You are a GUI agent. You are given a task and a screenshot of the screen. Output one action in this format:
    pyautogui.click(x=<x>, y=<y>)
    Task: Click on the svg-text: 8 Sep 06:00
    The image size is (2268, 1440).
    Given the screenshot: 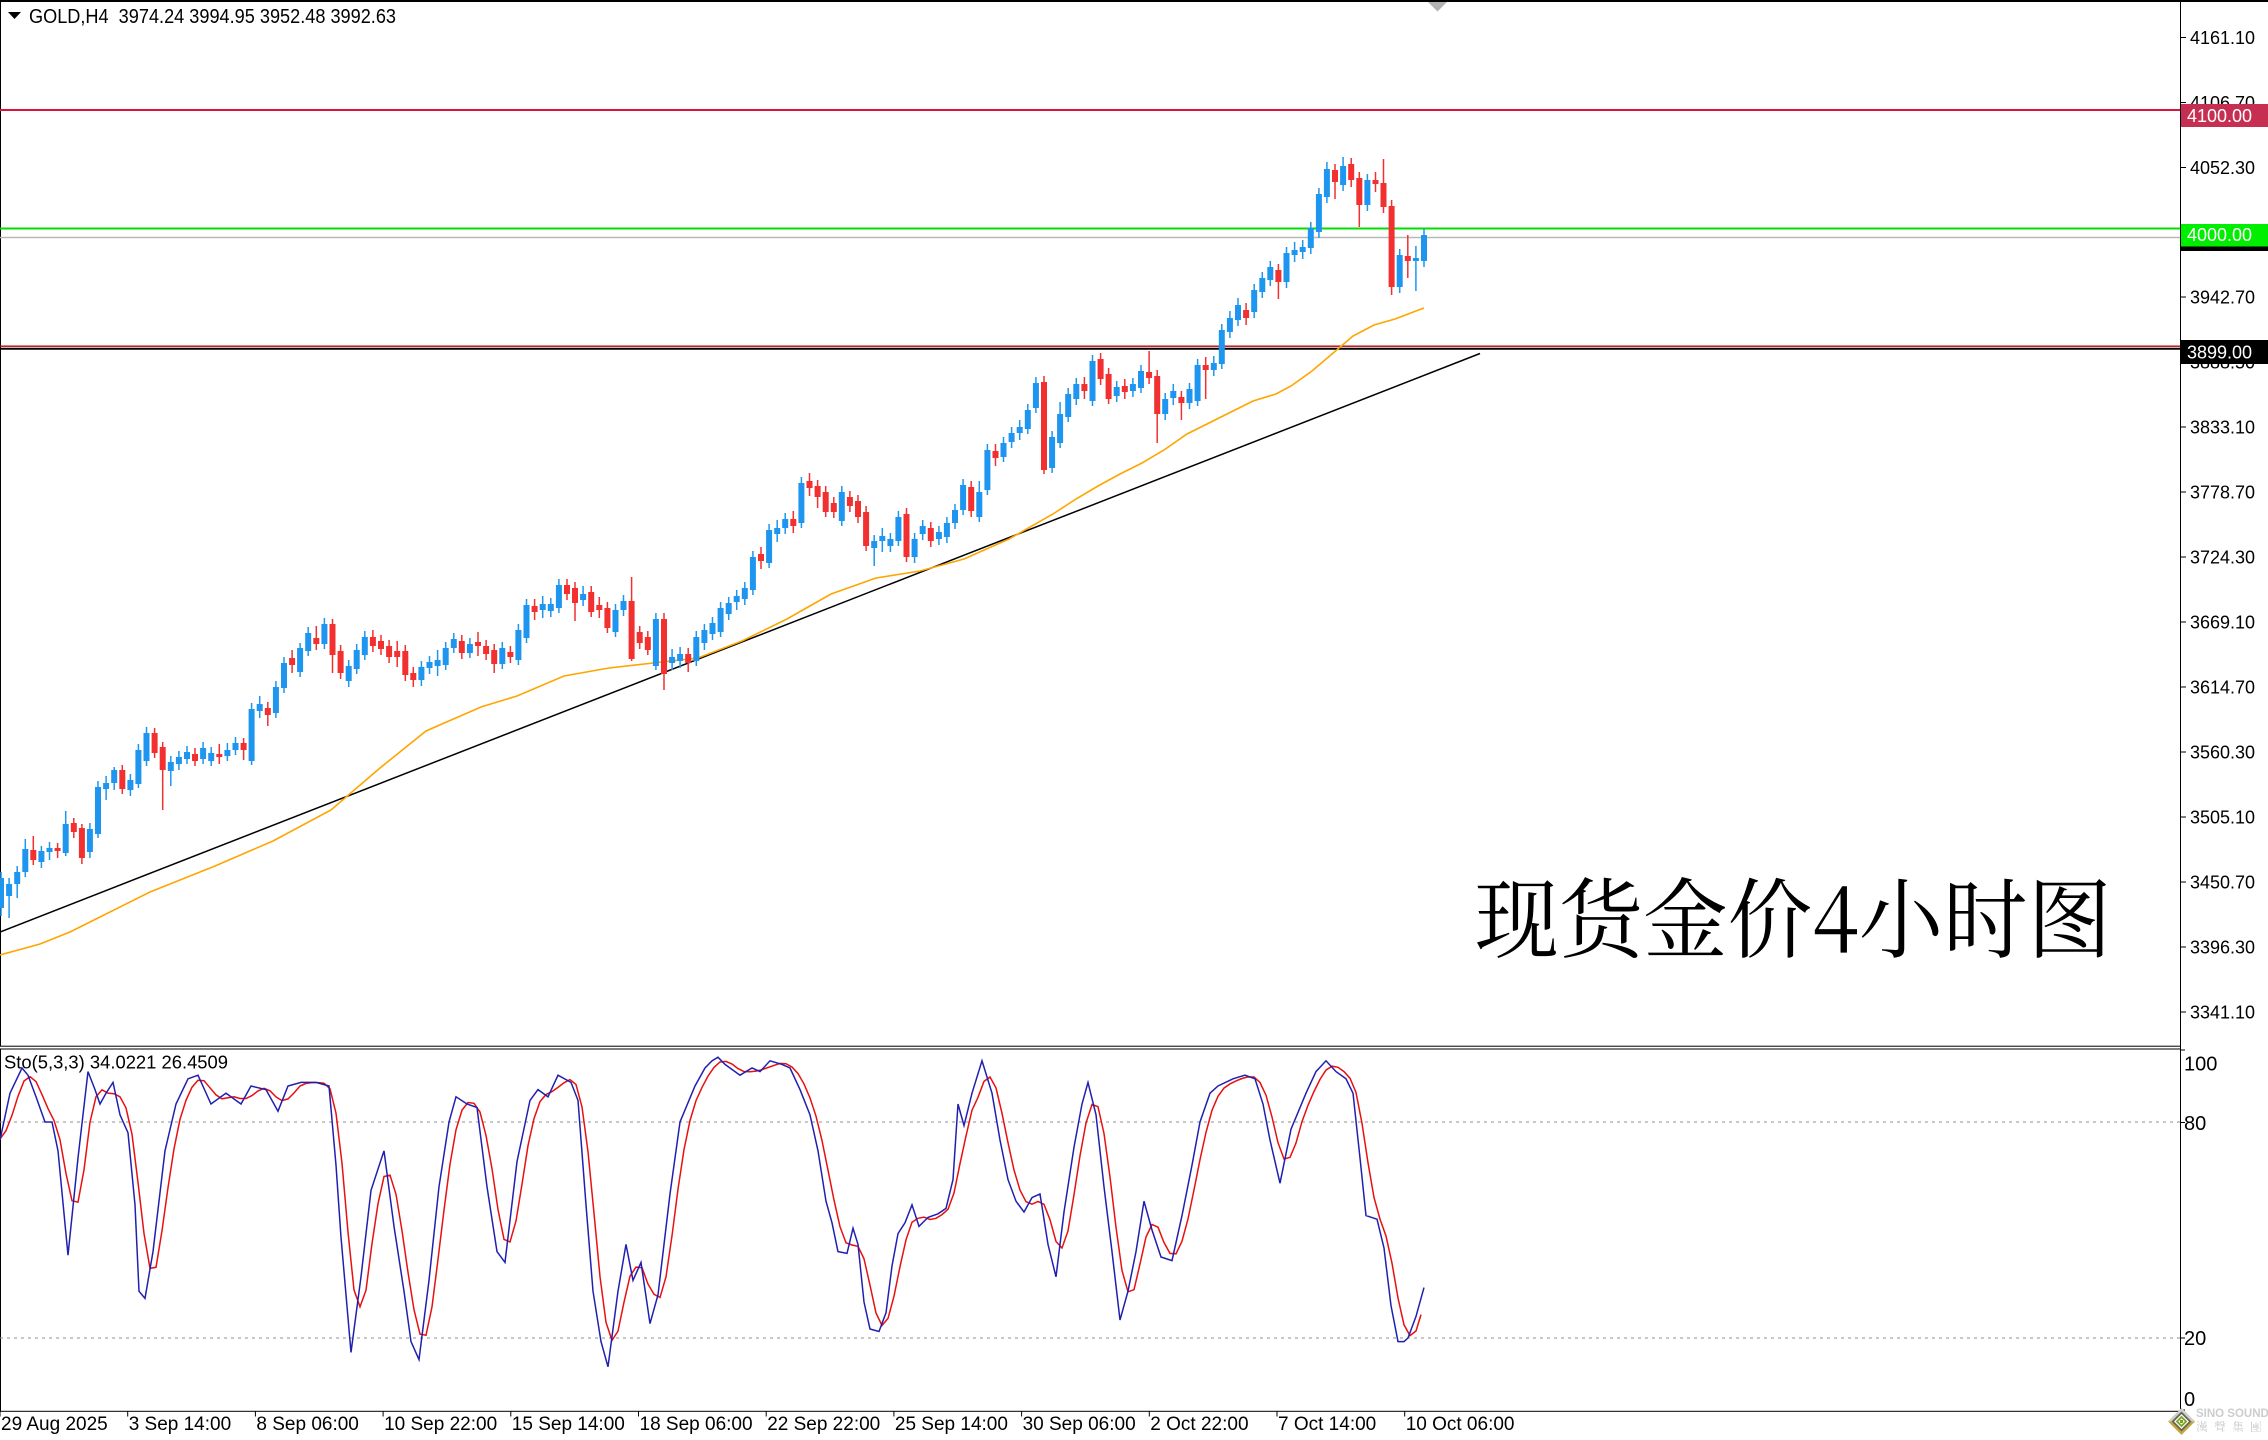 What is the action you would take?
    pyautogui.click(x=307, y=1424)
    